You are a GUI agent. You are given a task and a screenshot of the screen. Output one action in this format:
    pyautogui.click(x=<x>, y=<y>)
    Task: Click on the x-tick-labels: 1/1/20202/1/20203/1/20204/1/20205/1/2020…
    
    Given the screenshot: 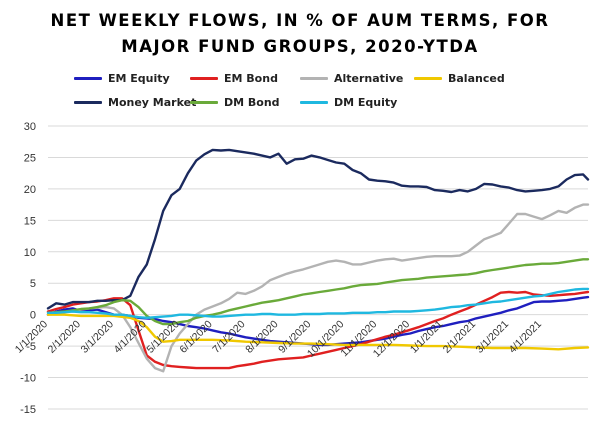 What is the action you would take?
    pyautogui.click(x=278, y=339)
    